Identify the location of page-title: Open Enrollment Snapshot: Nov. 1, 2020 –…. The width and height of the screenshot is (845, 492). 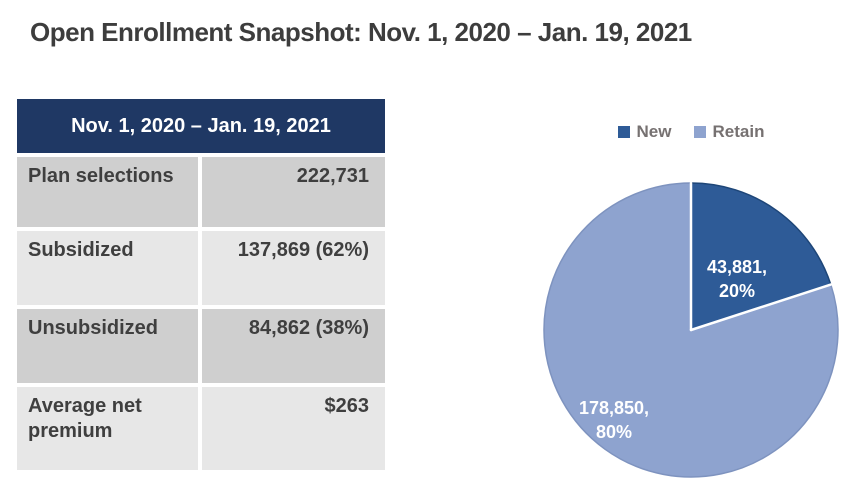
(361, 32).